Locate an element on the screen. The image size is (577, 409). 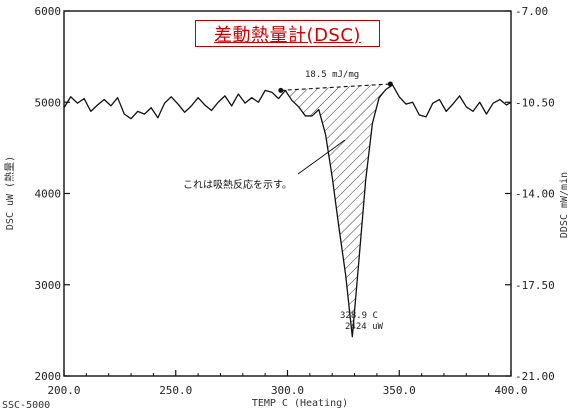
peak-baseline is located at coordinates (335, 87).